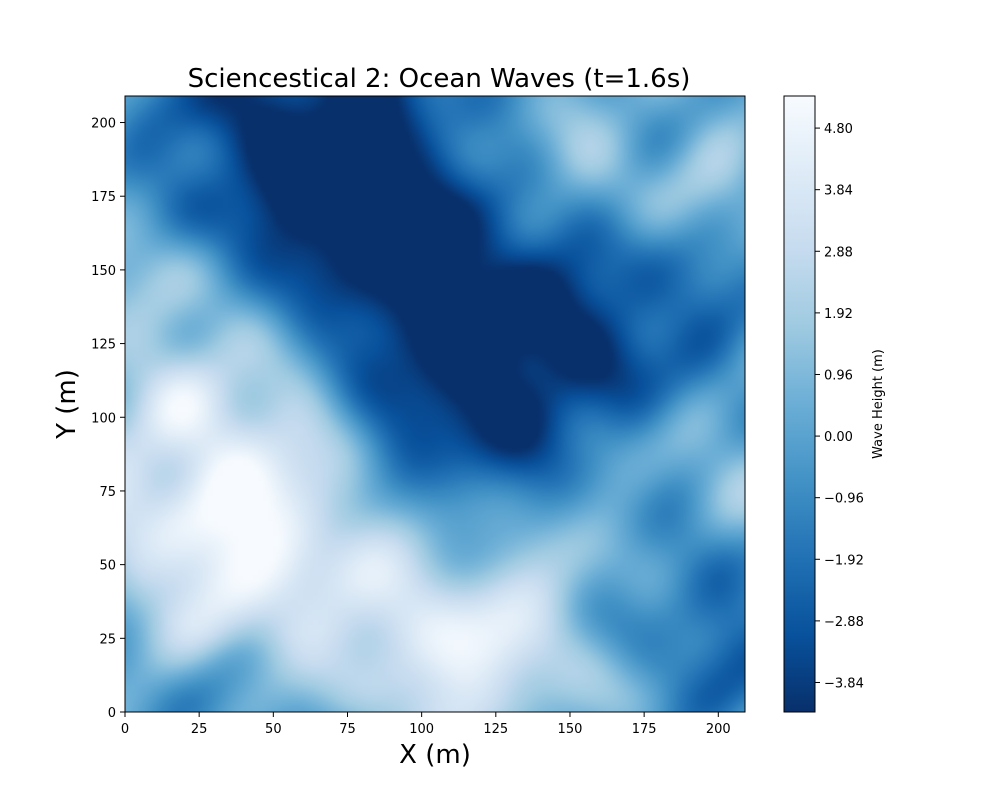  What do you see at coordinates (103, 197) in the screenshot?
I see `y-tick-label: 175` at bounding box center [103, 197].